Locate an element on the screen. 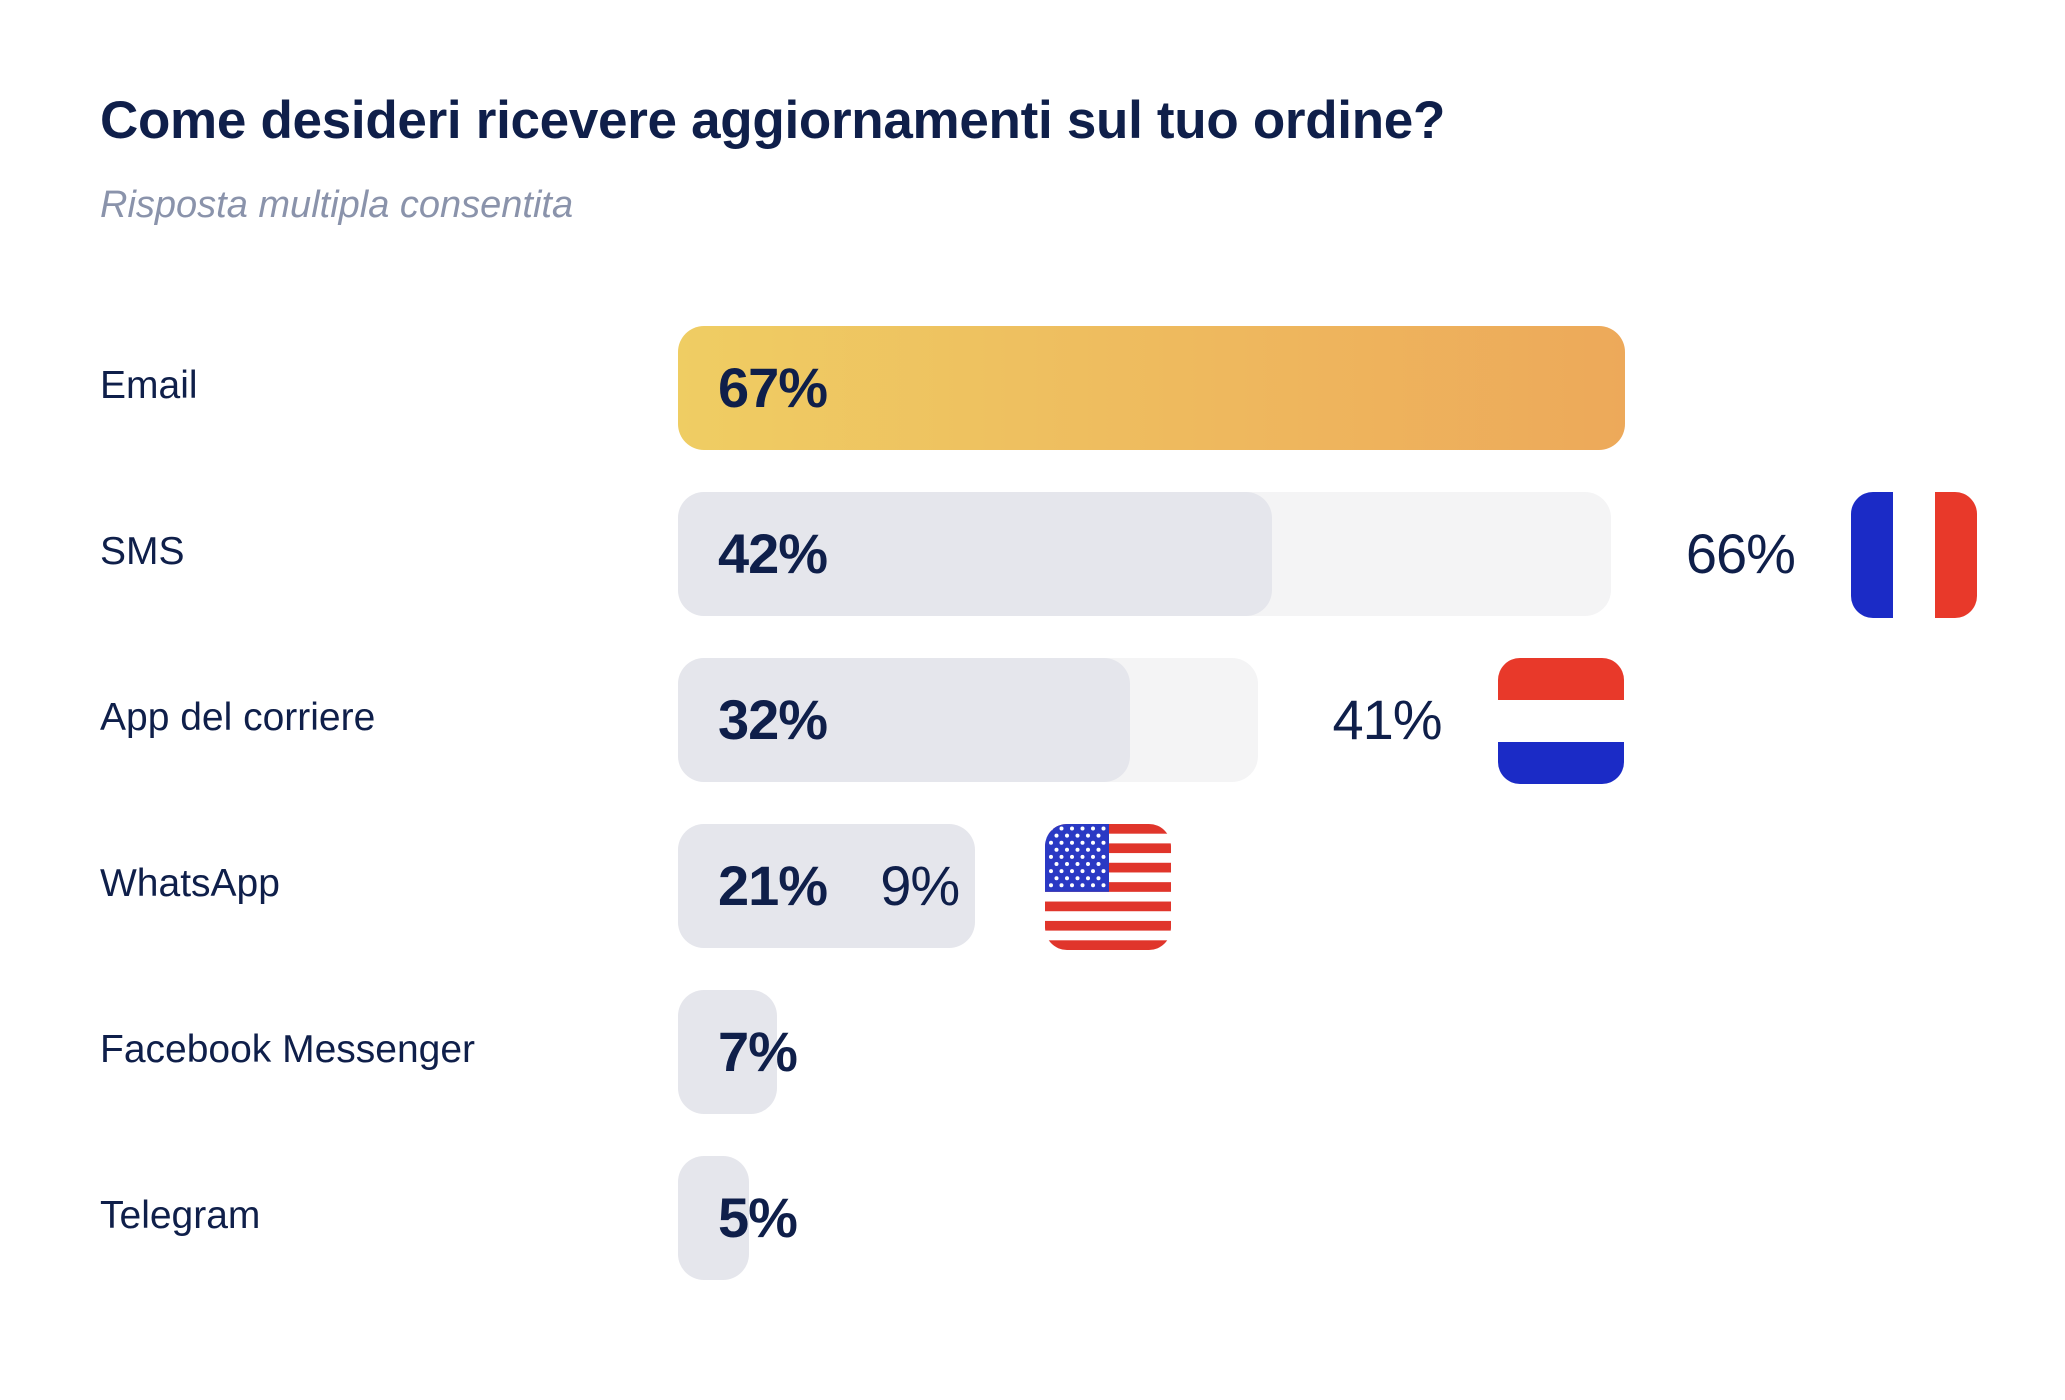  netherlands-flag-icon is located at coordinates (1560, 721).